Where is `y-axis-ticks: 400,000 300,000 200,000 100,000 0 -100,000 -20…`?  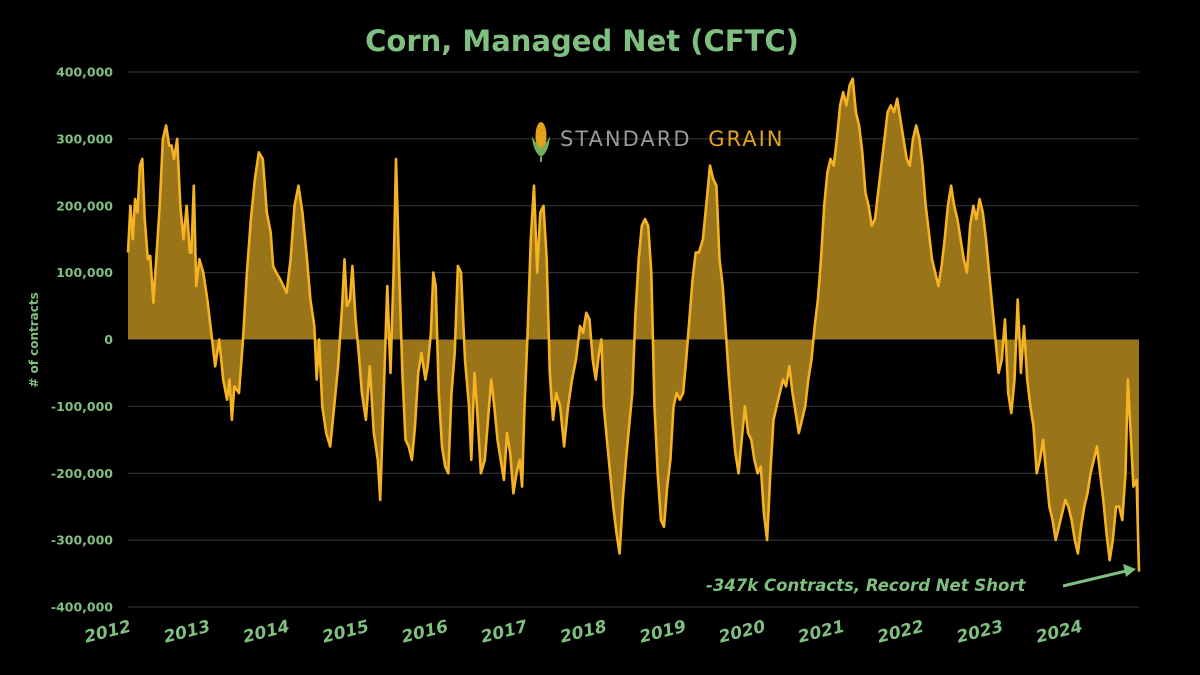 y-axis-ticks: 400,000 300,000 200,000 100,000 0 -100,000 -20… is located at coordinates (82, 340).